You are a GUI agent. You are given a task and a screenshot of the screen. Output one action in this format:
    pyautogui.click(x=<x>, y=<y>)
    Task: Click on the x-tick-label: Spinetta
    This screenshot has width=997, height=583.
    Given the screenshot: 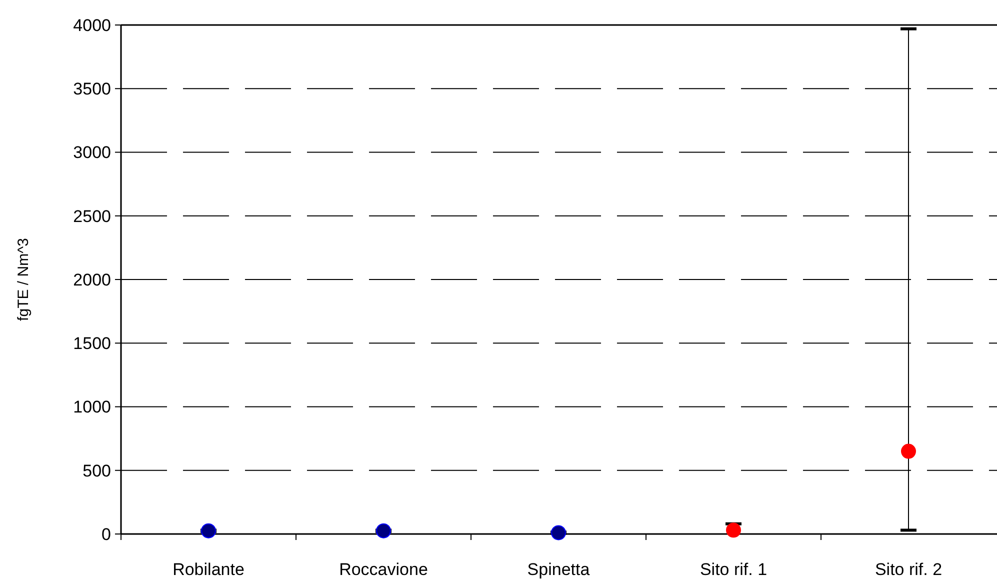 What is the action you would take?
    pyautogui.click(x=558, y=569)
    